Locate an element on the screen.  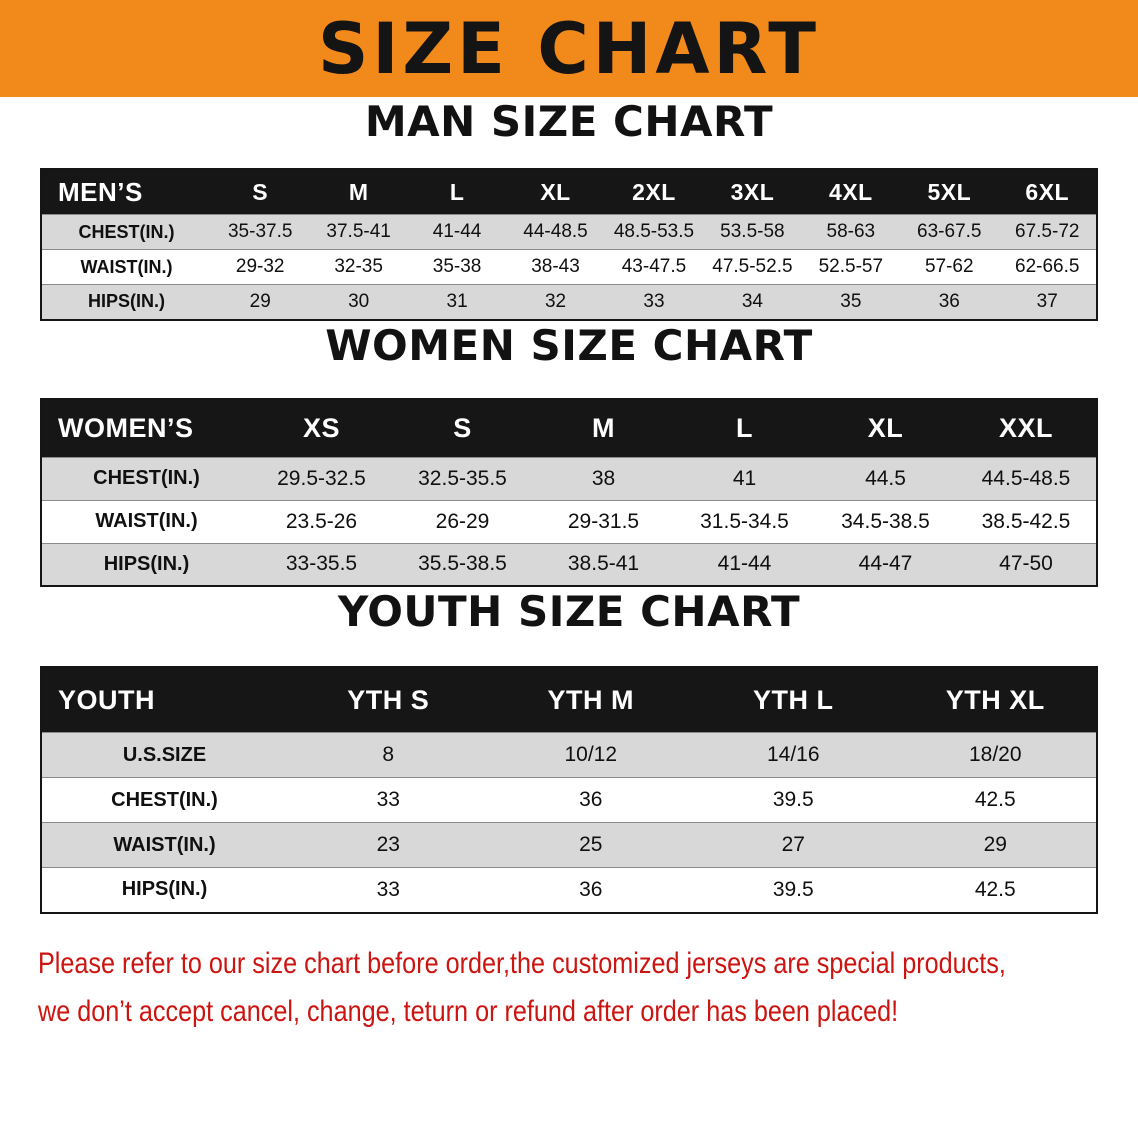
value-cell: 38.5-41 is located at coordinates (603, 564).